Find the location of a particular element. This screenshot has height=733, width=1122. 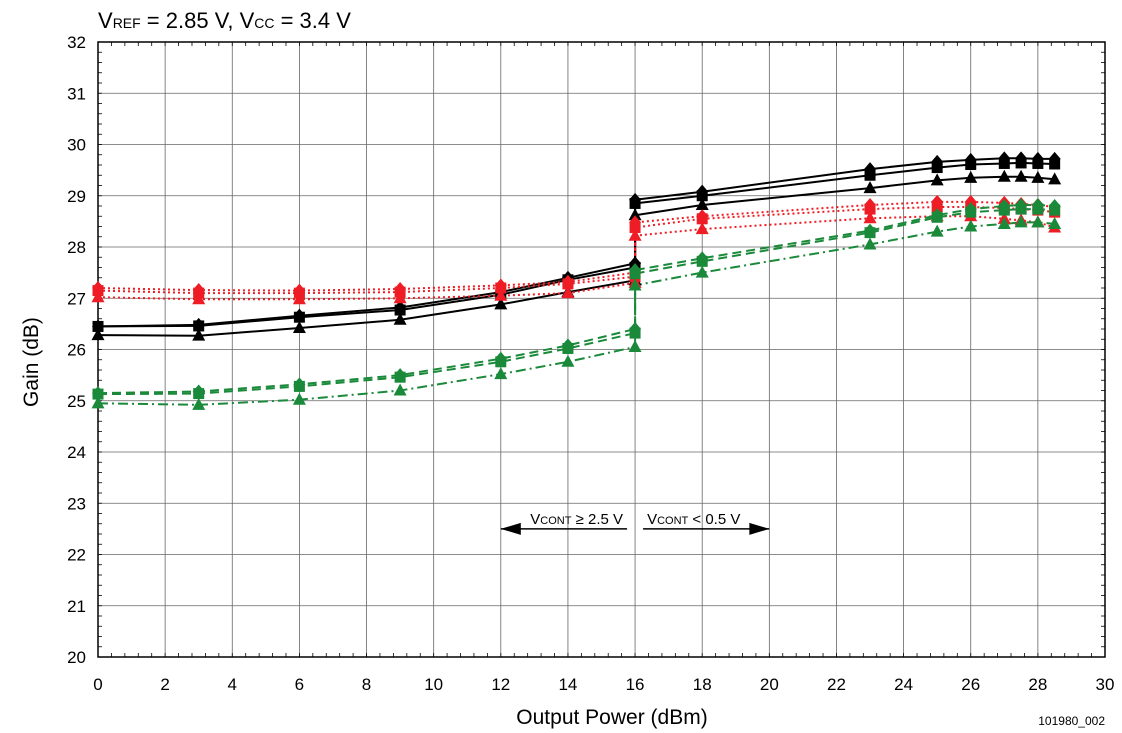

figure-id: 101980_002 is located at coordinates (1071, 721).